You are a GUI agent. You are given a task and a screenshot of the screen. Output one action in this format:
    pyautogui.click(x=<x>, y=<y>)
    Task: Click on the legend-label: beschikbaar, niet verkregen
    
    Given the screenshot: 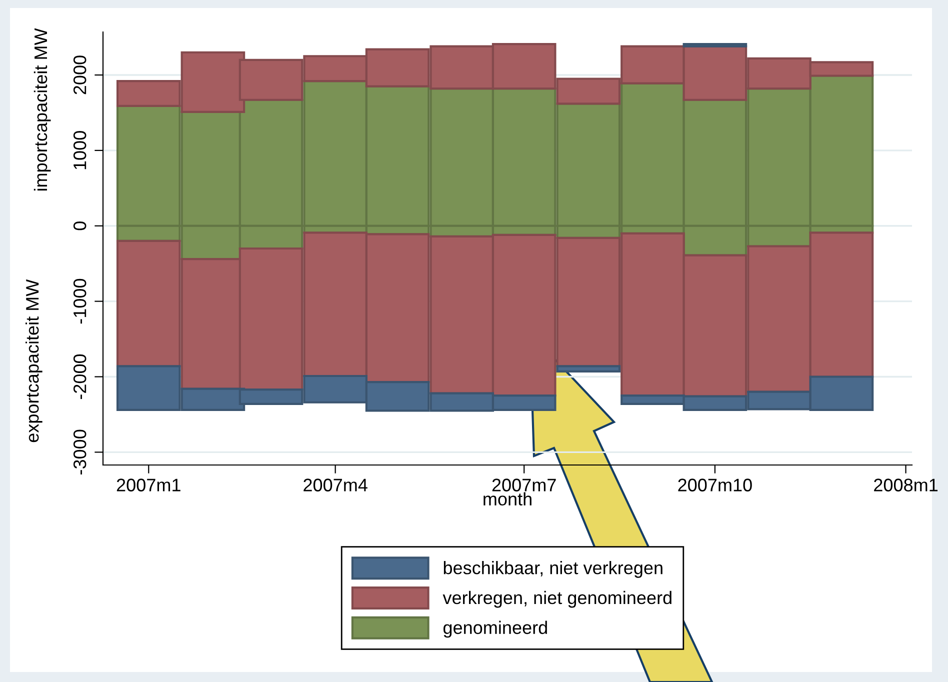 What is the action you would take?
    pyautogui.click(x=553, y=569)
    